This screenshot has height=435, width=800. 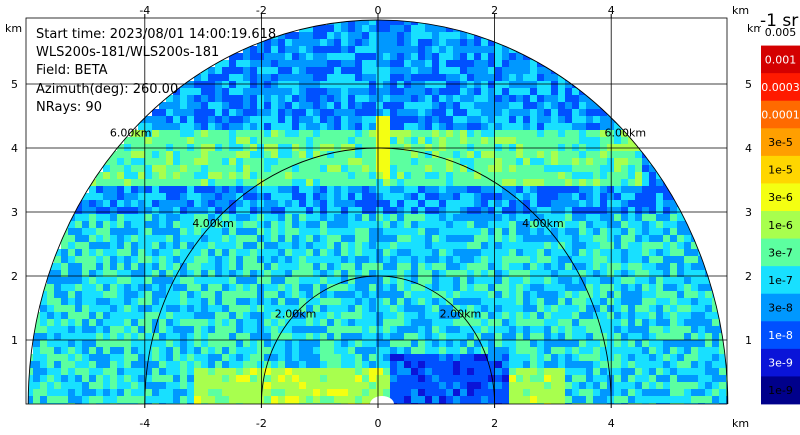 What do you see at coordinates (261, 423) in the screenshot?
I see `x-tick-label-bottom: -2` at bounding box center [261, 423].